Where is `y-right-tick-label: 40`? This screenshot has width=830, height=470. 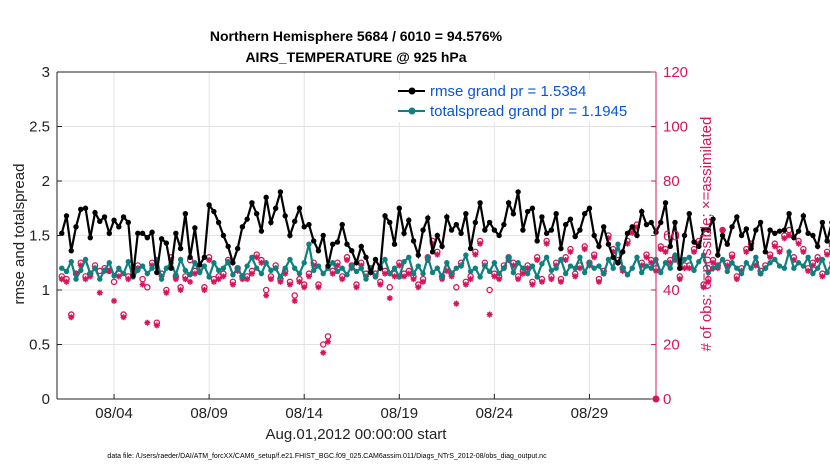 y-right-tick-label: 40 is located at coordinates (671, 290).